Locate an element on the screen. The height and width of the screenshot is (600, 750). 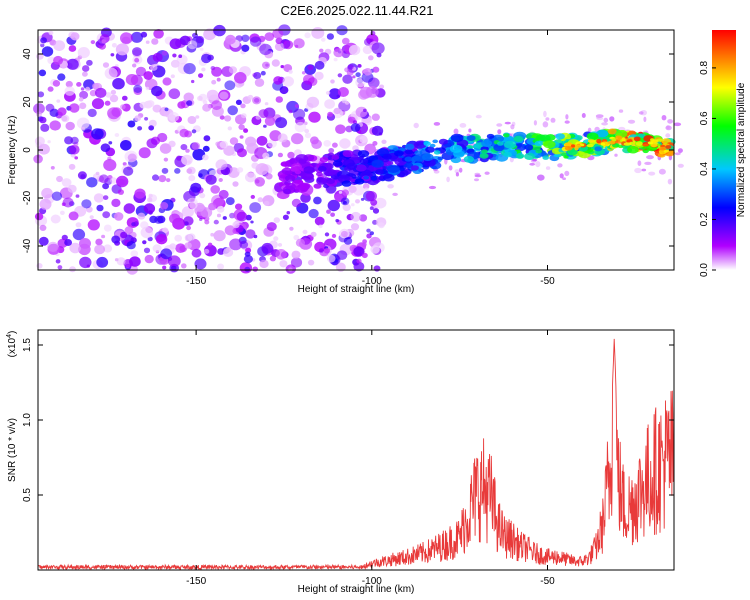
spectrogram-y-tick-label: 40 is located at coordinates (27, 54).